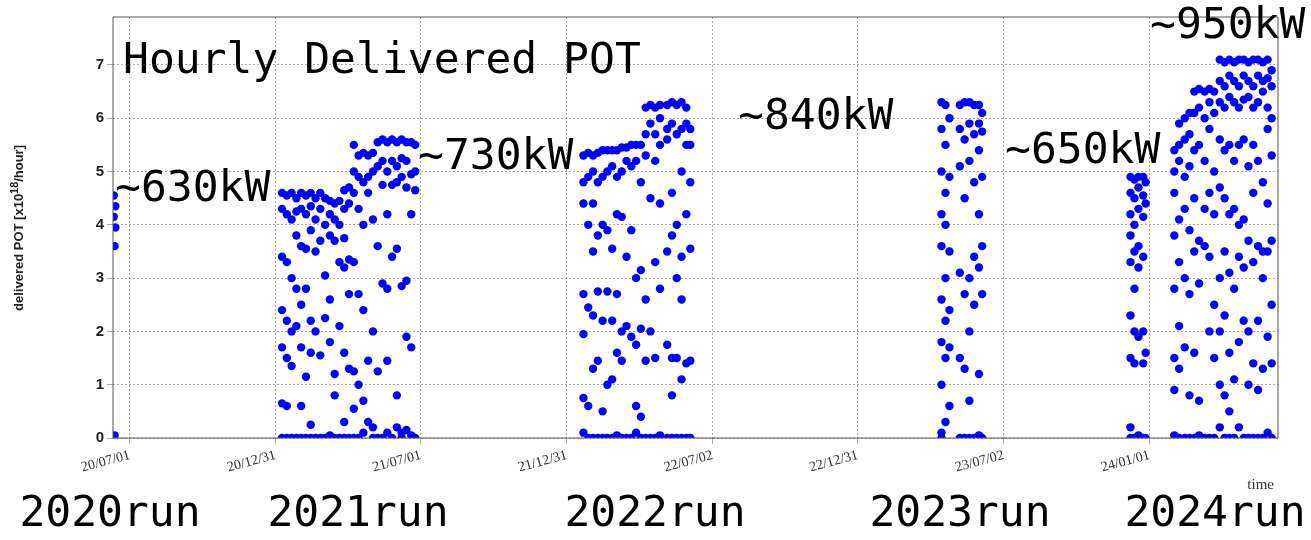 The height and width of the screenshot is (540, 1311). What do you see at coordinates (251, 461) in the screenshot?
I see `x-tick-label: 20/12/31` at bounding box center [251, 461].